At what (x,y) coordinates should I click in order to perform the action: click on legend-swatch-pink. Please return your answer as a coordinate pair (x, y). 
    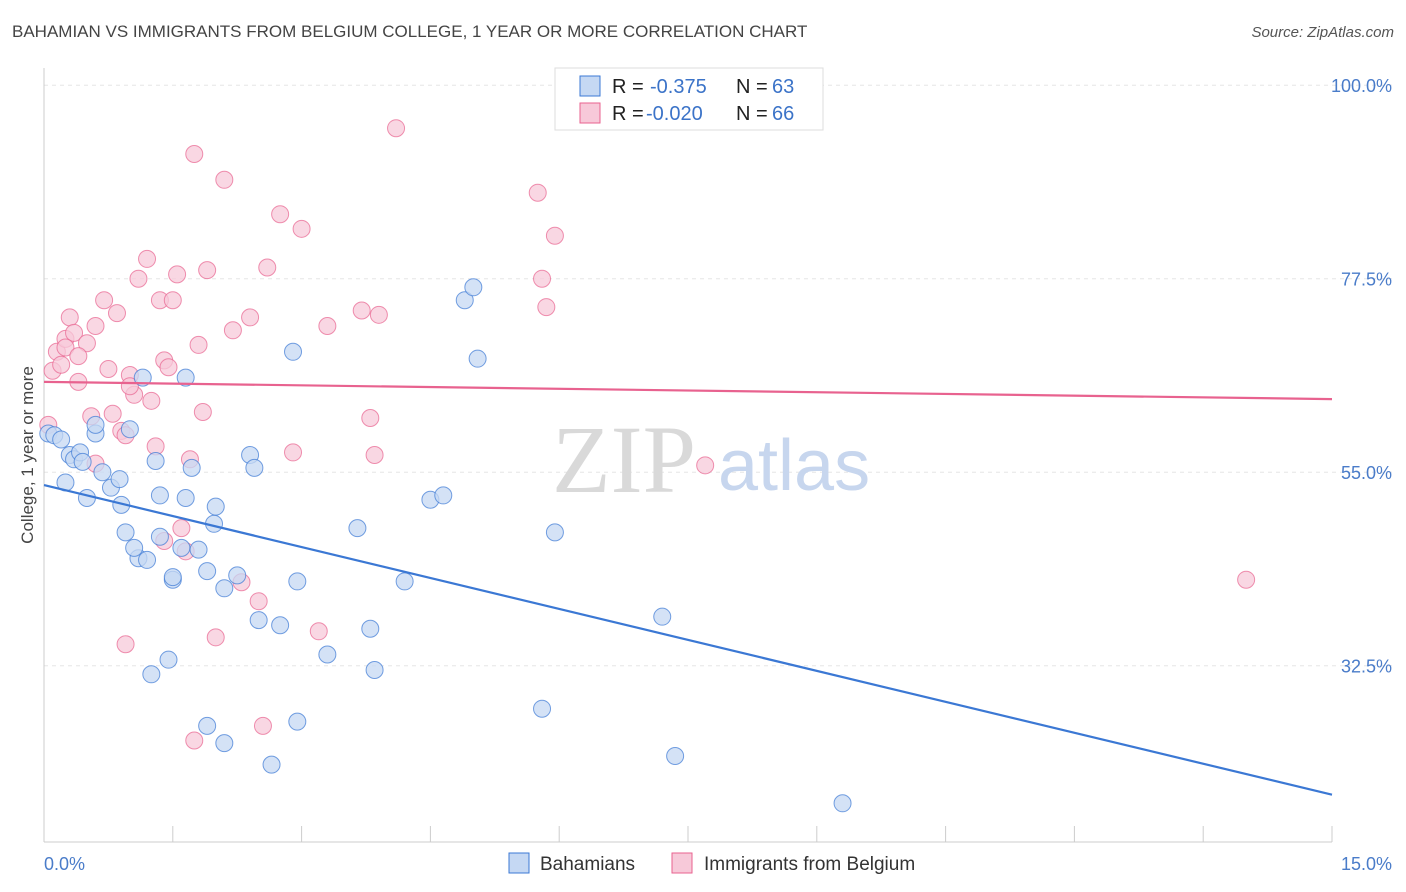
    Looking at the image, I should click on (590, 113).